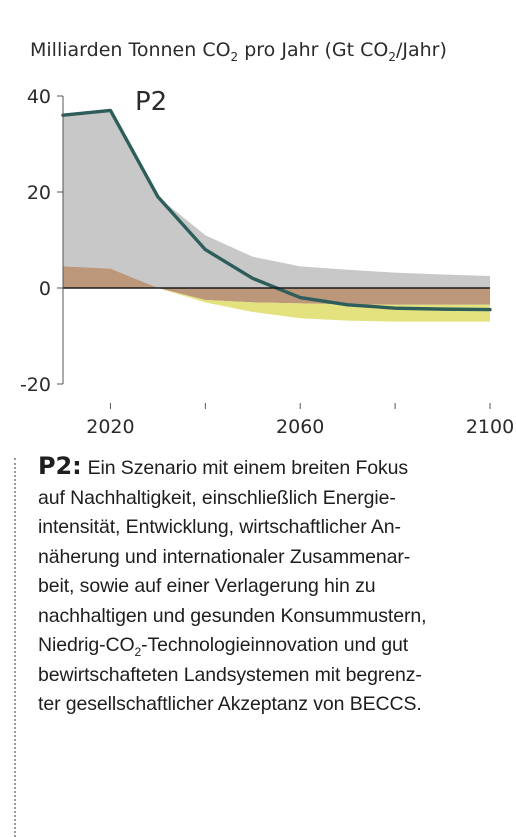 Image resolution: width=516 pixels, height=837 pixels. Describe the element at coordinates (224, 556) in the screenshot. I see `description-line-4: näherung und internationaler Zusammenar-` at that location.